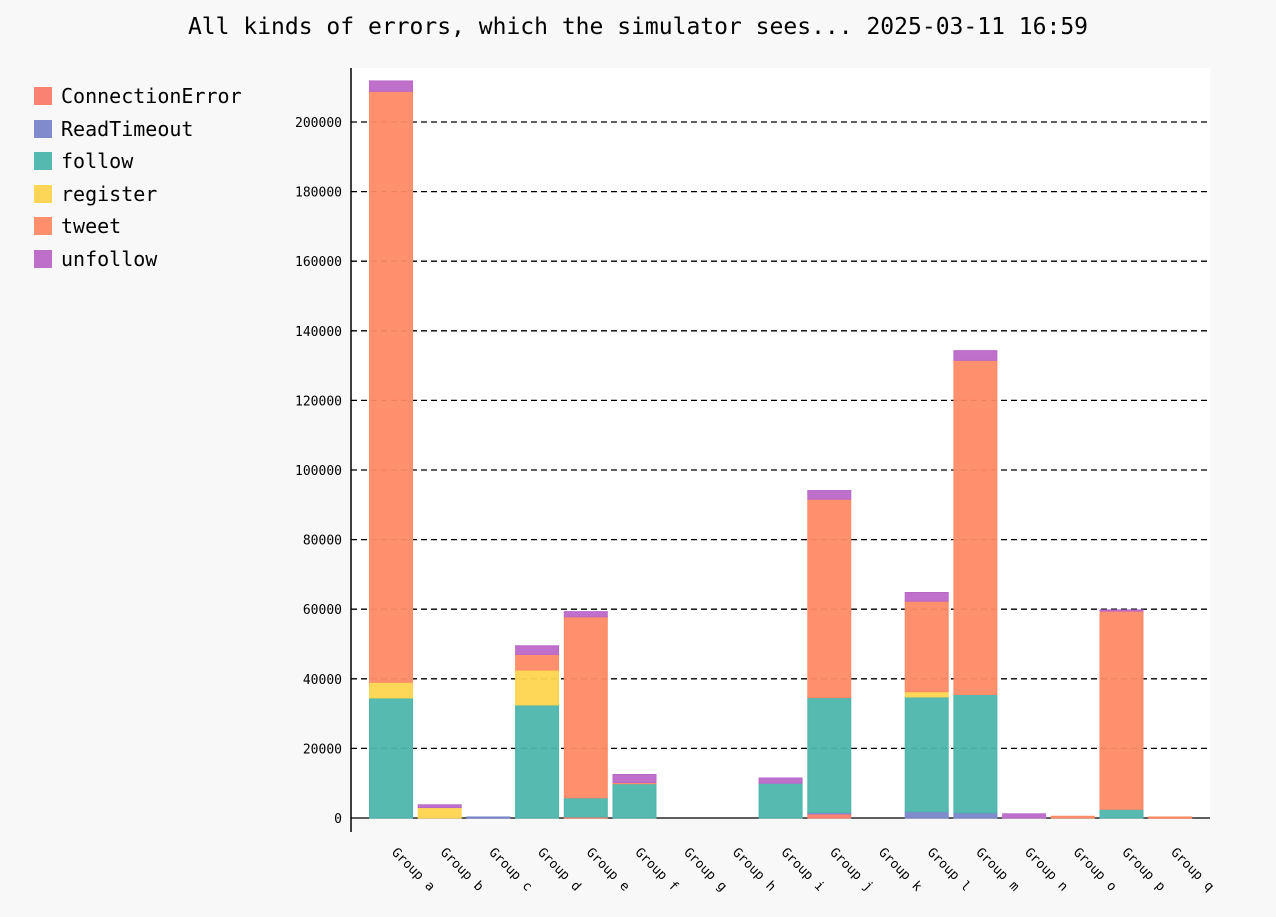 The width and height of the screenshot is (1276, 917). What do you see at coordinates (318, 123) in the screenshot?
I see `y-tick-label: 200000` at bounding box center [318, 123].